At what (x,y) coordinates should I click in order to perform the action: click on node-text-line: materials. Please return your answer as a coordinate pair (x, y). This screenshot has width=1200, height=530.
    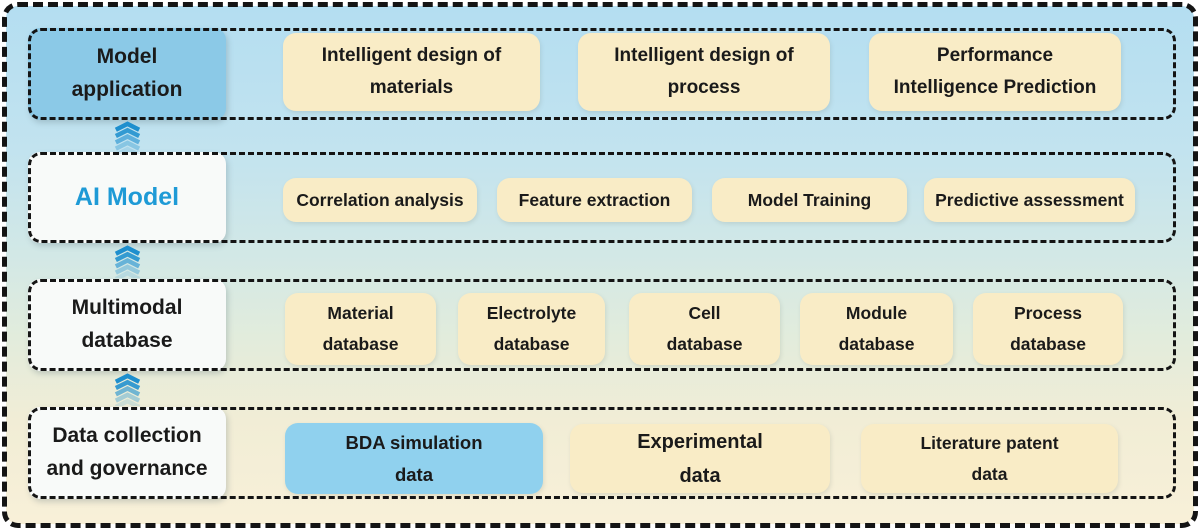
    Looking at the image, I should click on (411, 87).